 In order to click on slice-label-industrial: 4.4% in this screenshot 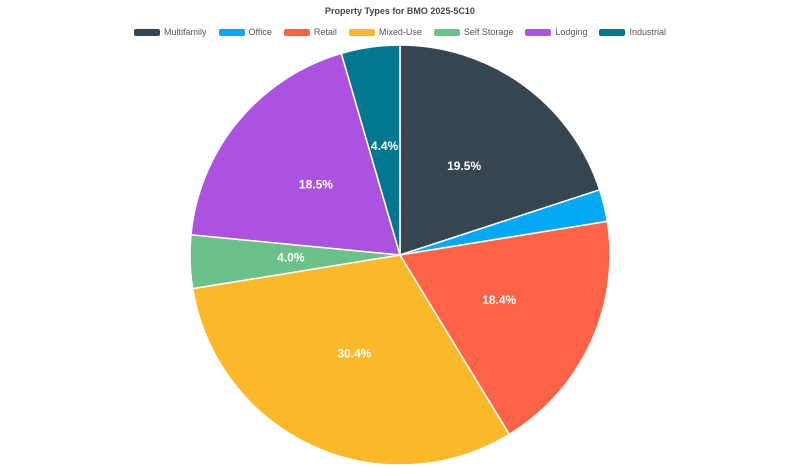, I will do `click(385, 146)`.